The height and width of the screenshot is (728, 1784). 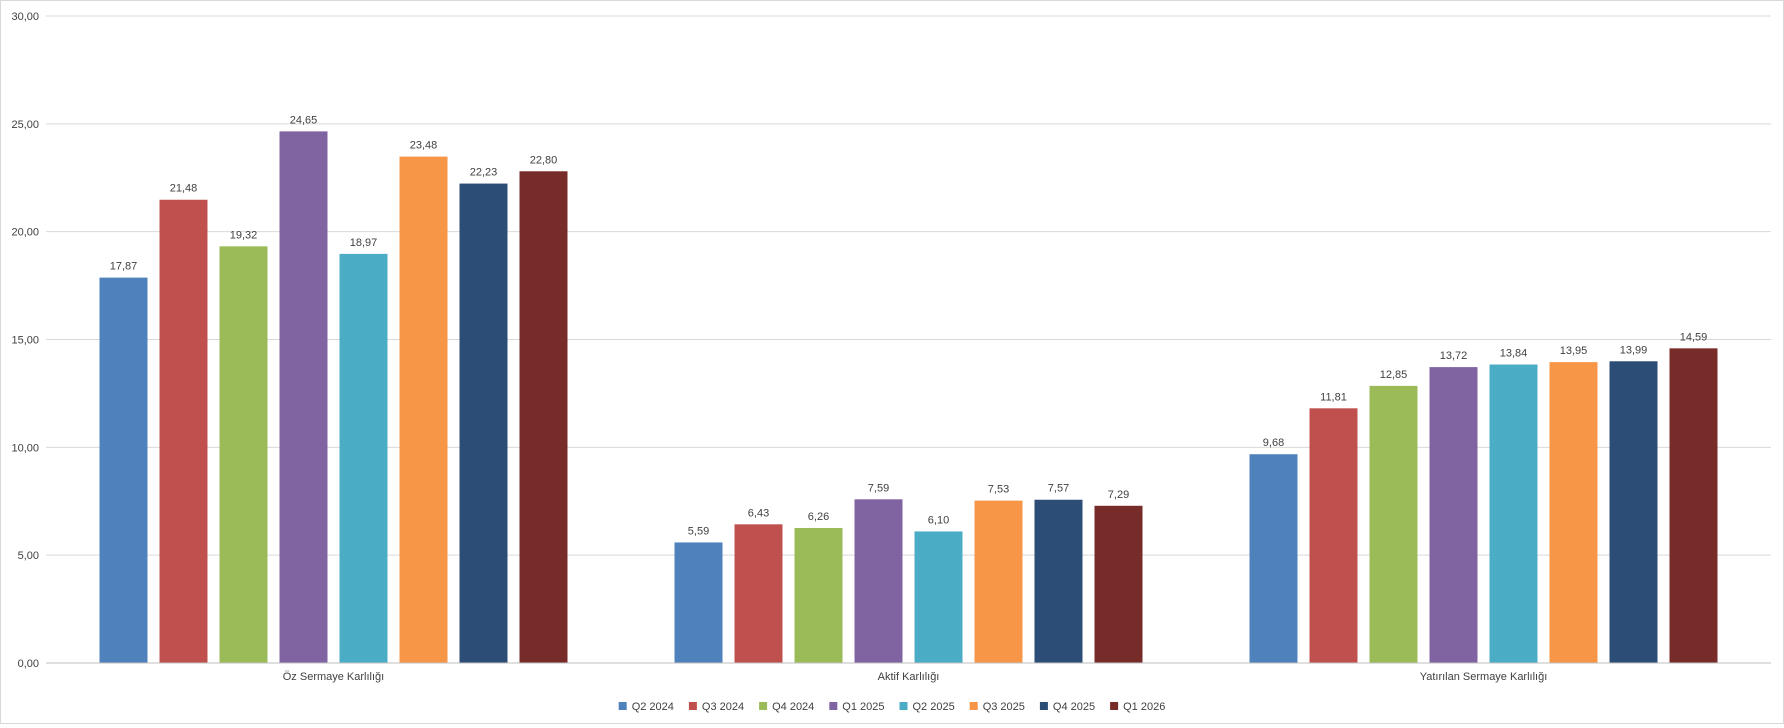 I want to click on y-tick-label: 25,00, so click(x=25, y=125).